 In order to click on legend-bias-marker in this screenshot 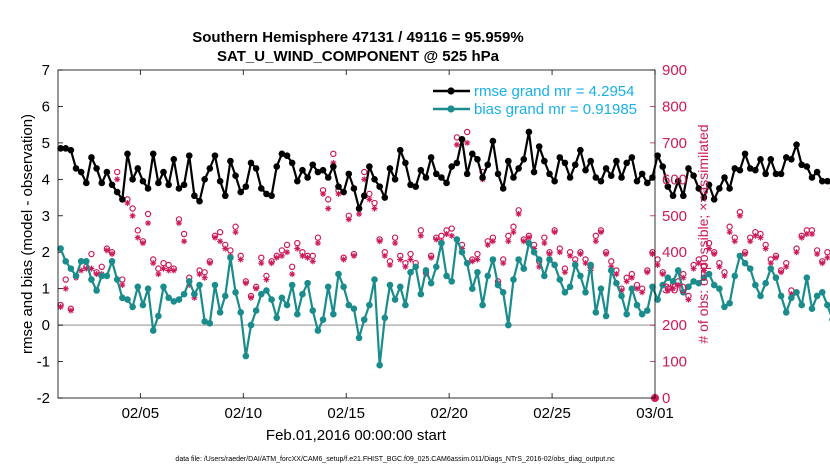, I will do `click(451, 109)`.